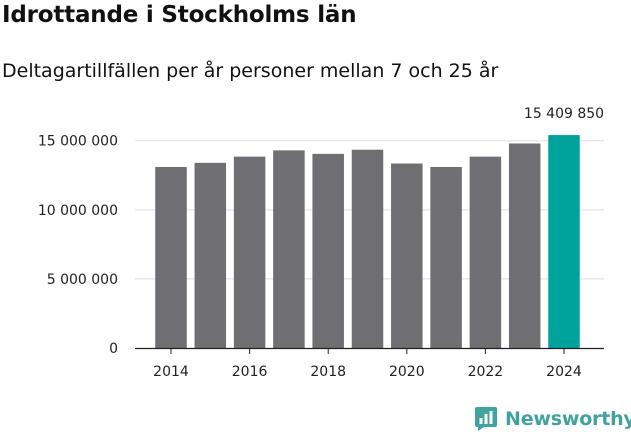 This screenshot has width=631, height=439. Describe the element at coordinates (171, 372) in the screenshot. I see `x-tick-label: 2014` at that location.